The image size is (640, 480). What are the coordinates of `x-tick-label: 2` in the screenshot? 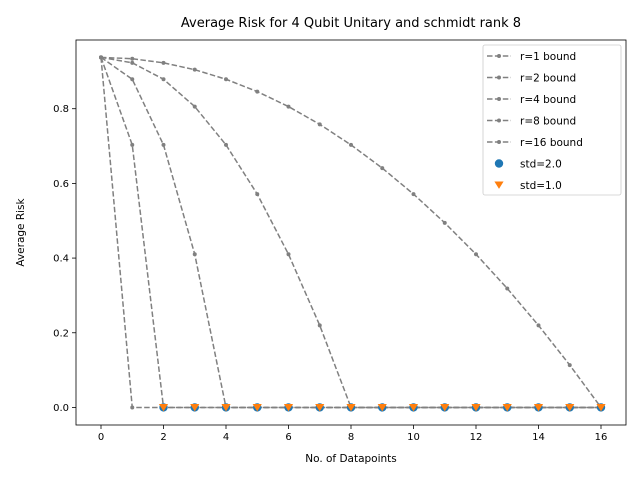 It's located at (163, 437).